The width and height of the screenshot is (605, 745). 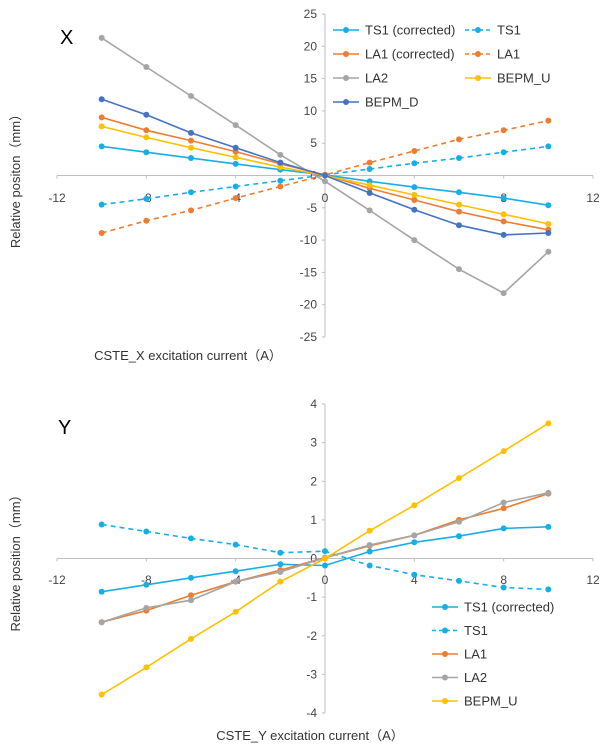 I want to click on legend-label: TS1 (corrected), so click(x=509, y=607).